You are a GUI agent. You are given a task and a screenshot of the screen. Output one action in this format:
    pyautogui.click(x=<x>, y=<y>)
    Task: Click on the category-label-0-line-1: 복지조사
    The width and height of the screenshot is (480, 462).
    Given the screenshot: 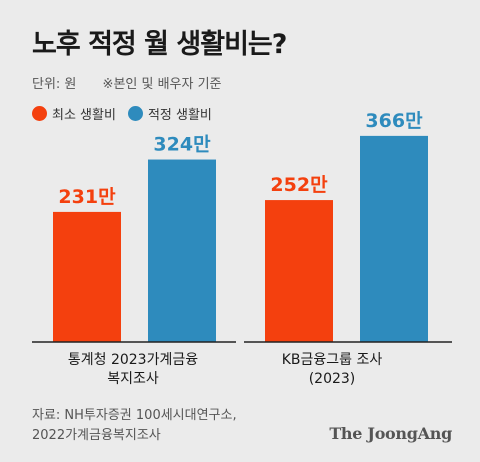 What is the action you would take?
    pyautogui.click(x=133, y=379)
    